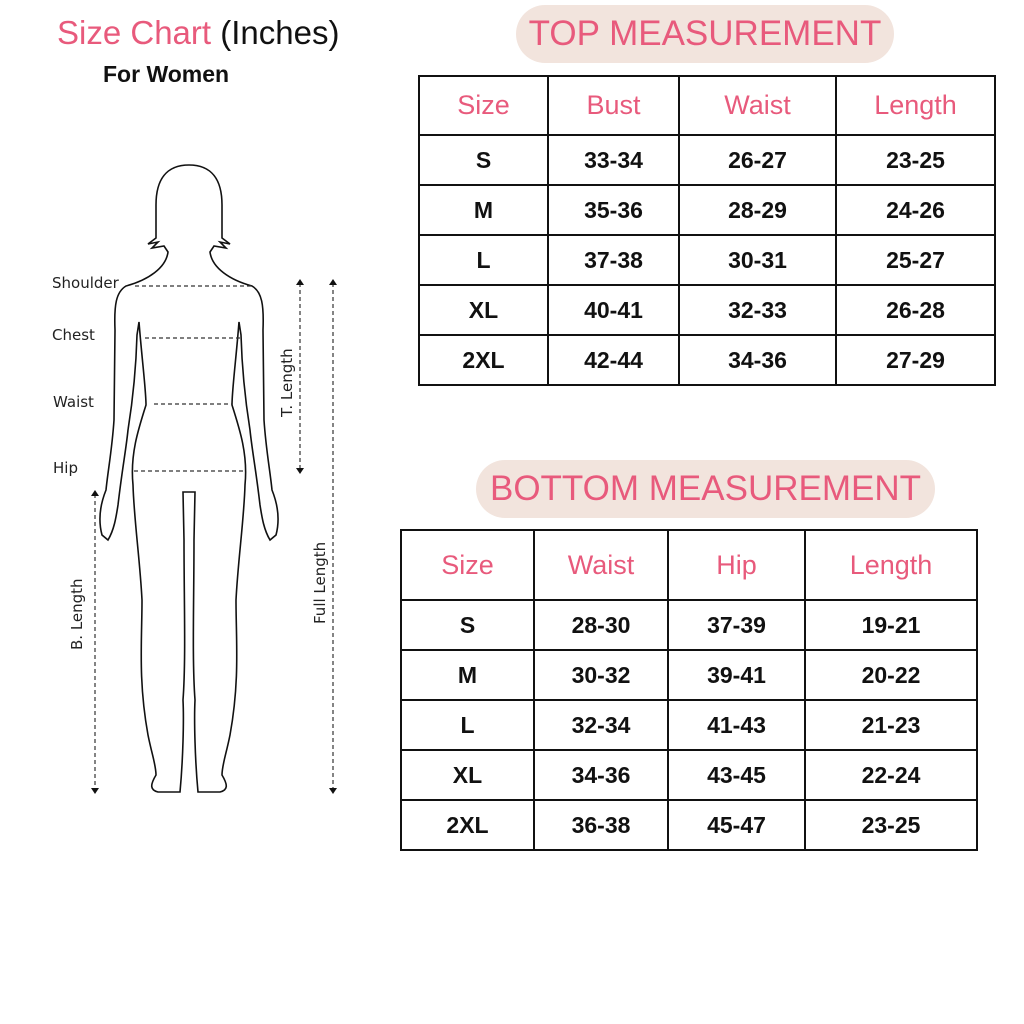  Describe the element at coordinates (601, 625) in the screenshot. I see `cell: 28-30` at that location.